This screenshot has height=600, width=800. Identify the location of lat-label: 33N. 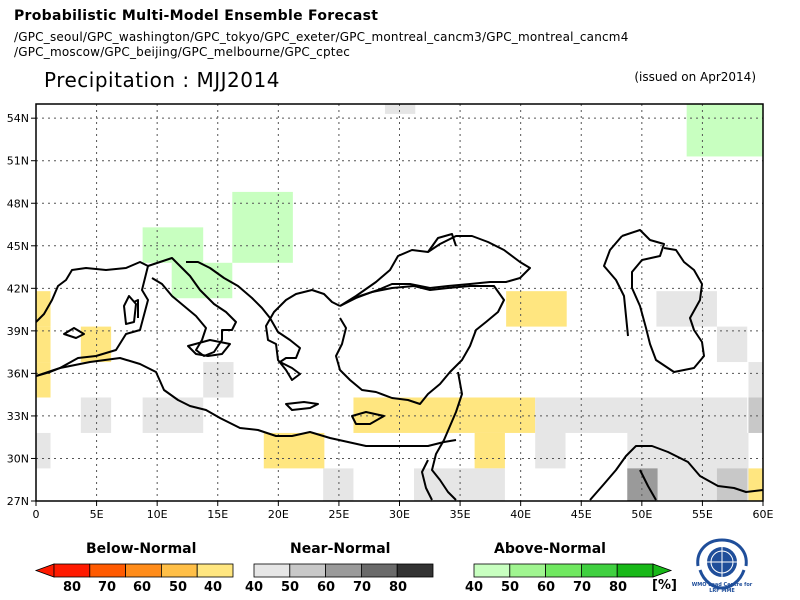
(18, 416).